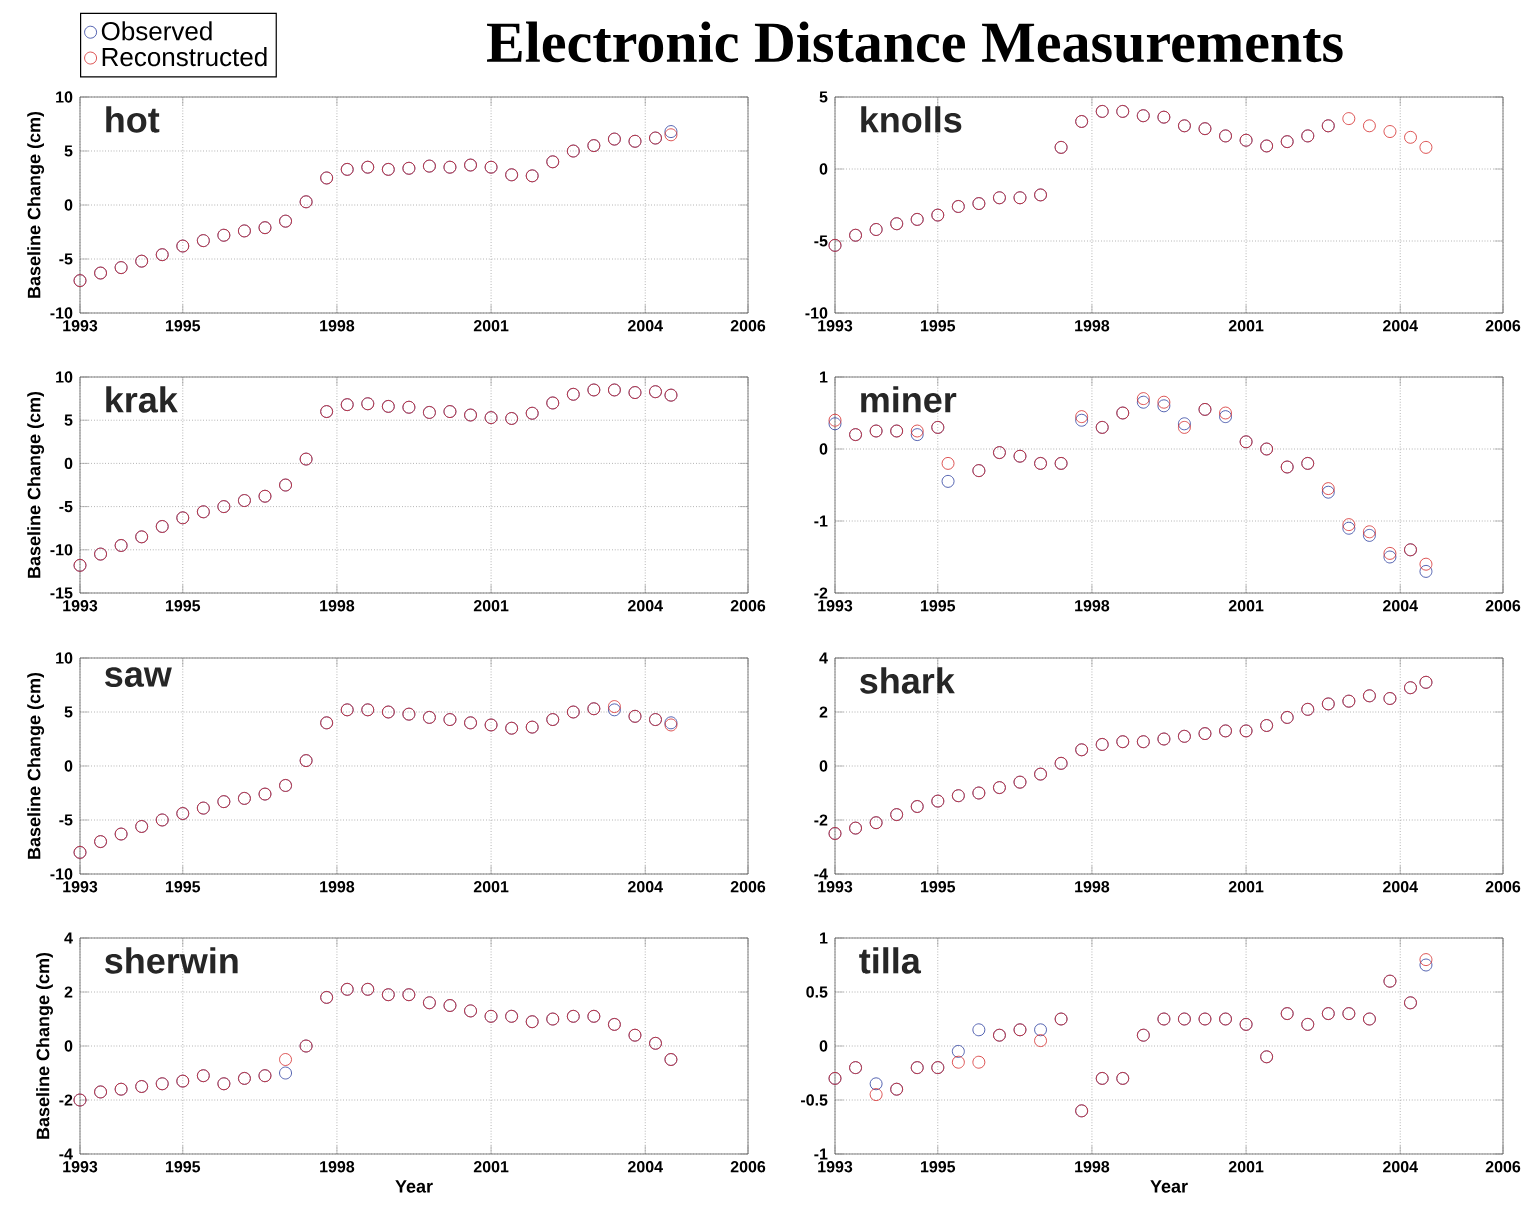  Describe the element at coordinates (911, 119) in the screenshot. I see `chart-title: knolls` at that location.